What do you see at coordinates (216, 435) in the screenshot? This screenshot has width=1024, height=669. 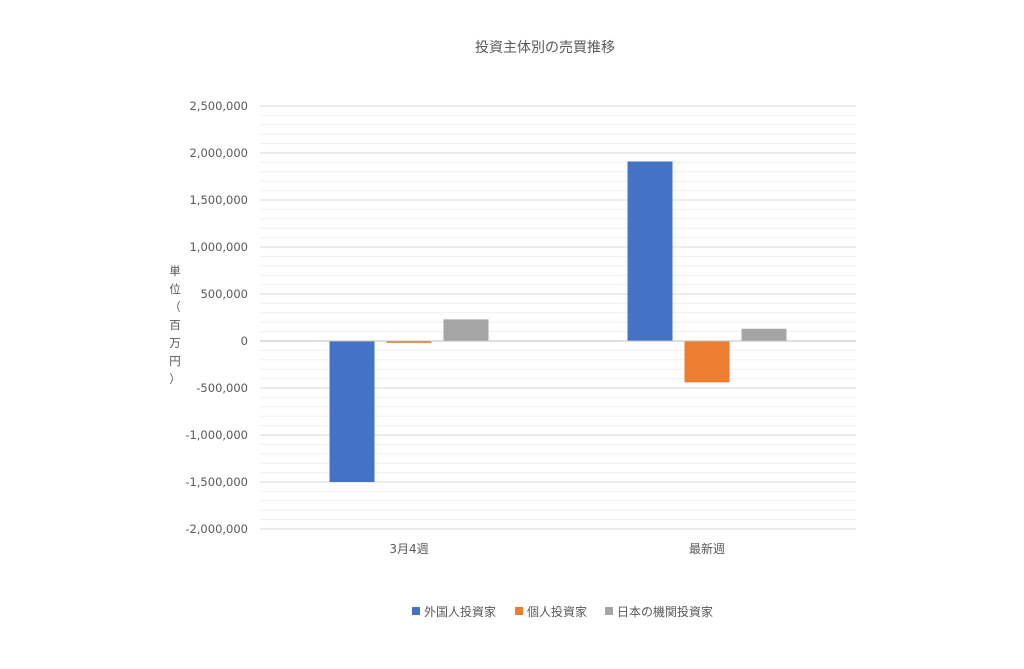 I see `y-tick-label: -1,000,000` at bounding box center [216, 435].